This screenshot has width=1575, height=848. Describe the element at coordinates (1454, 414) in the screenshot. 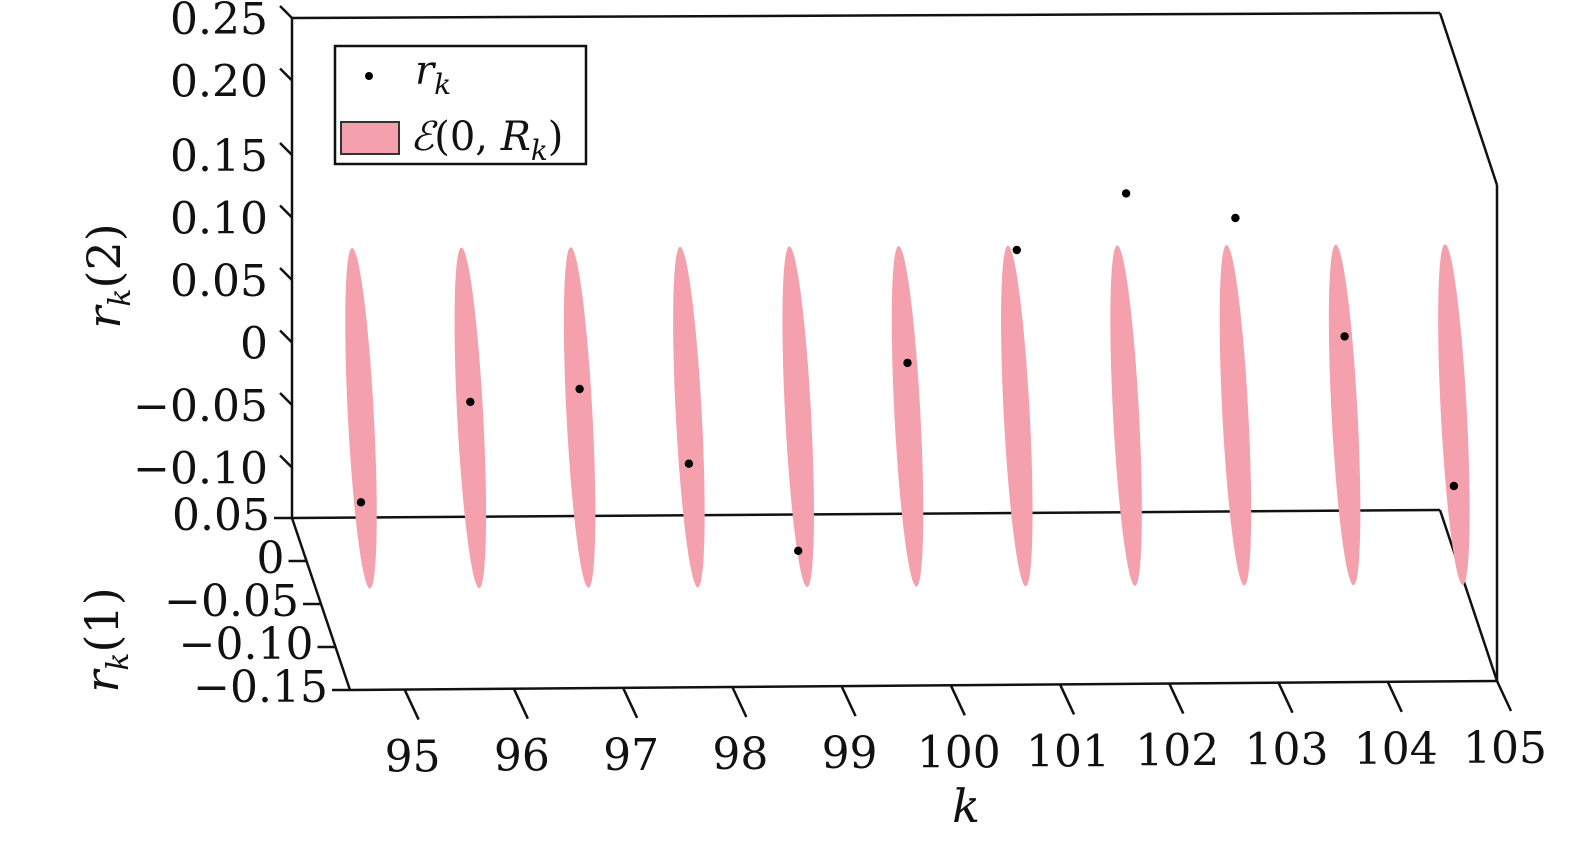

I see `ellipsoid-k105` at that location.